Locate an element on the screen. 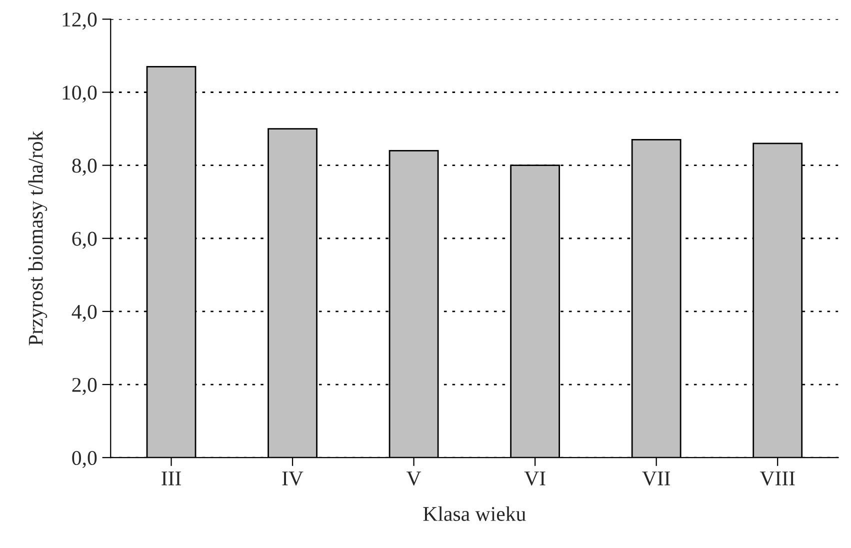  x-tick-label: V is located at coordinates (414, 479).